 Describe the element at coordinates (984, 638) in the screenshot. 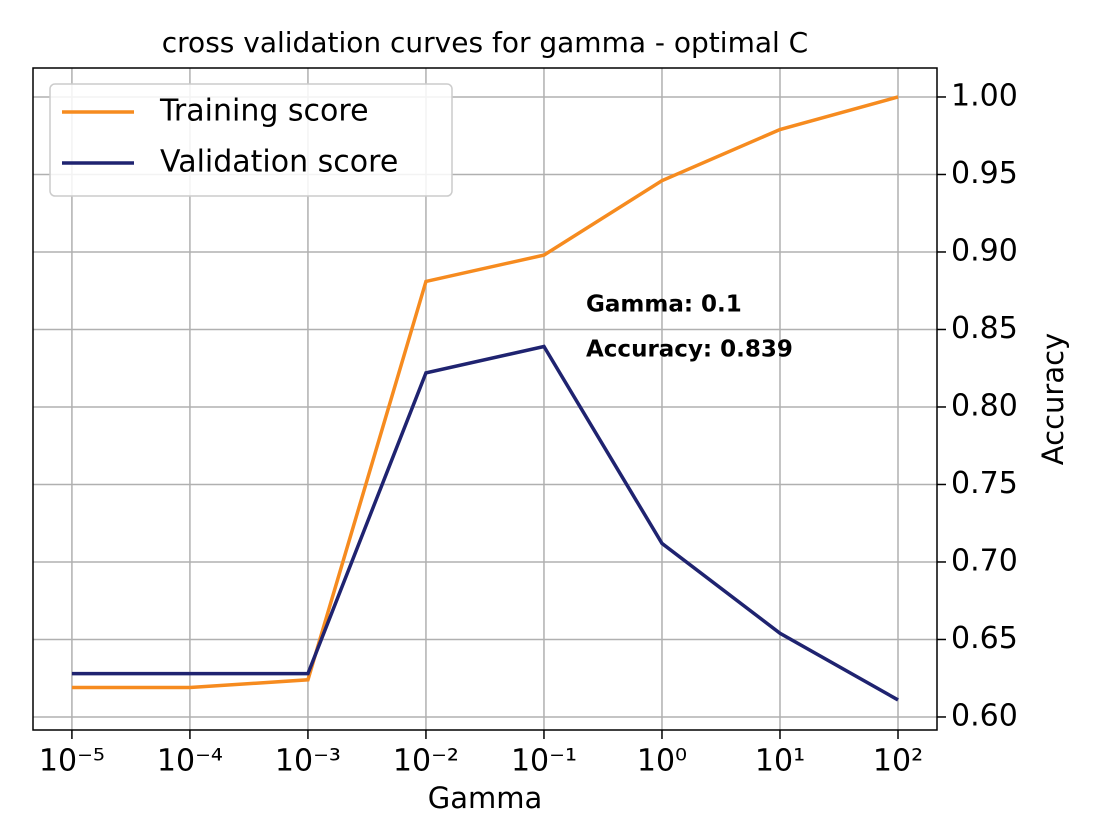

I see `y-tick-label: 0.65` at that location.